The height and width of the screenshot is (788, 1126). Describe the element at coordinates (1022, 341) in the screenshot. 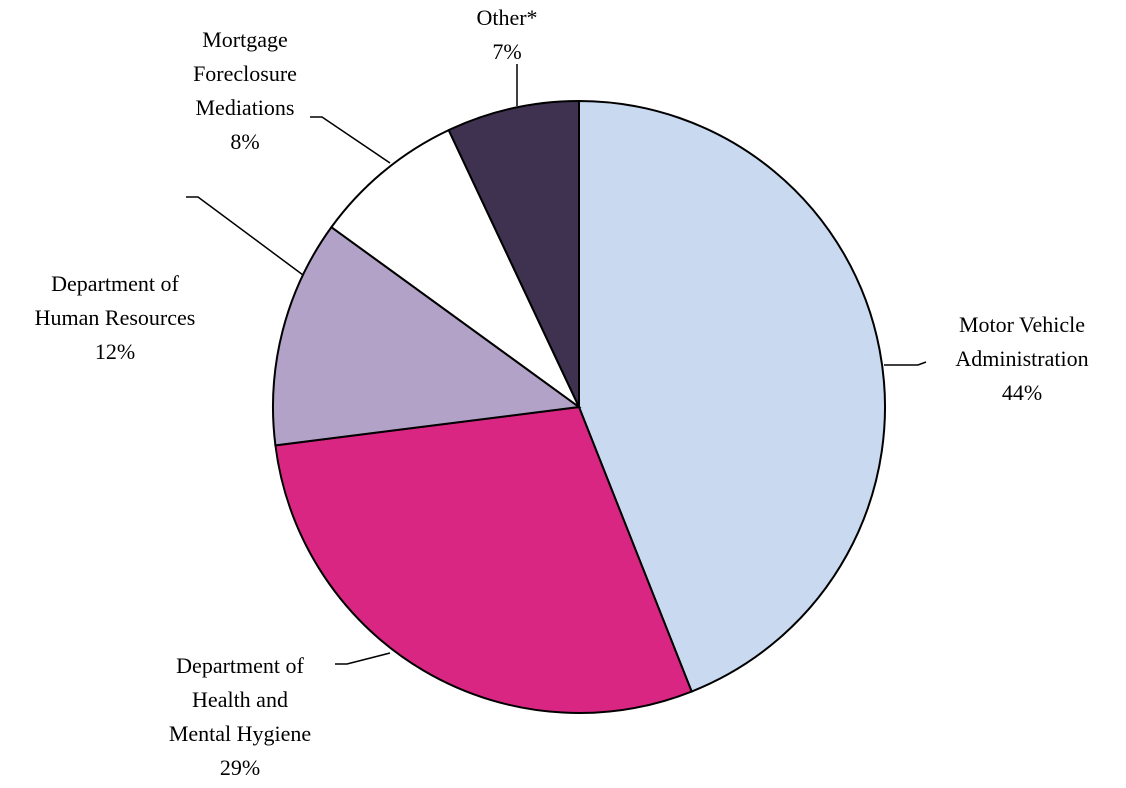

I see `category-name: Motor Vehicle Administration` at that location.